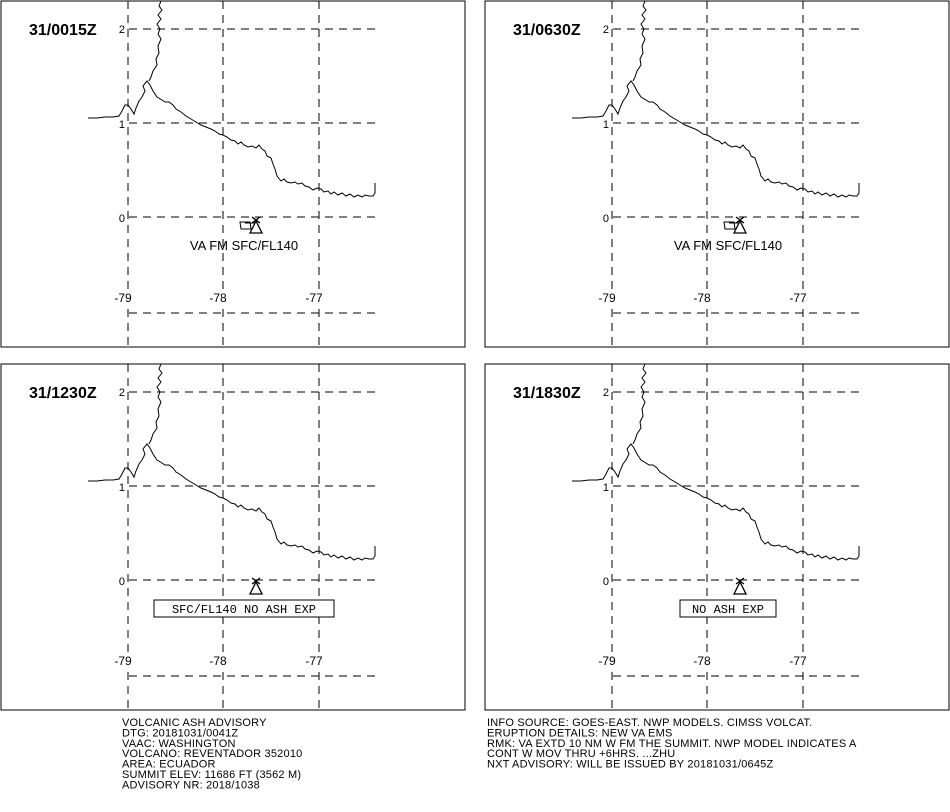 This screenshot has width=950, height=812. I want to click on plume-label: NO ASH EXP, so click(728, 610).